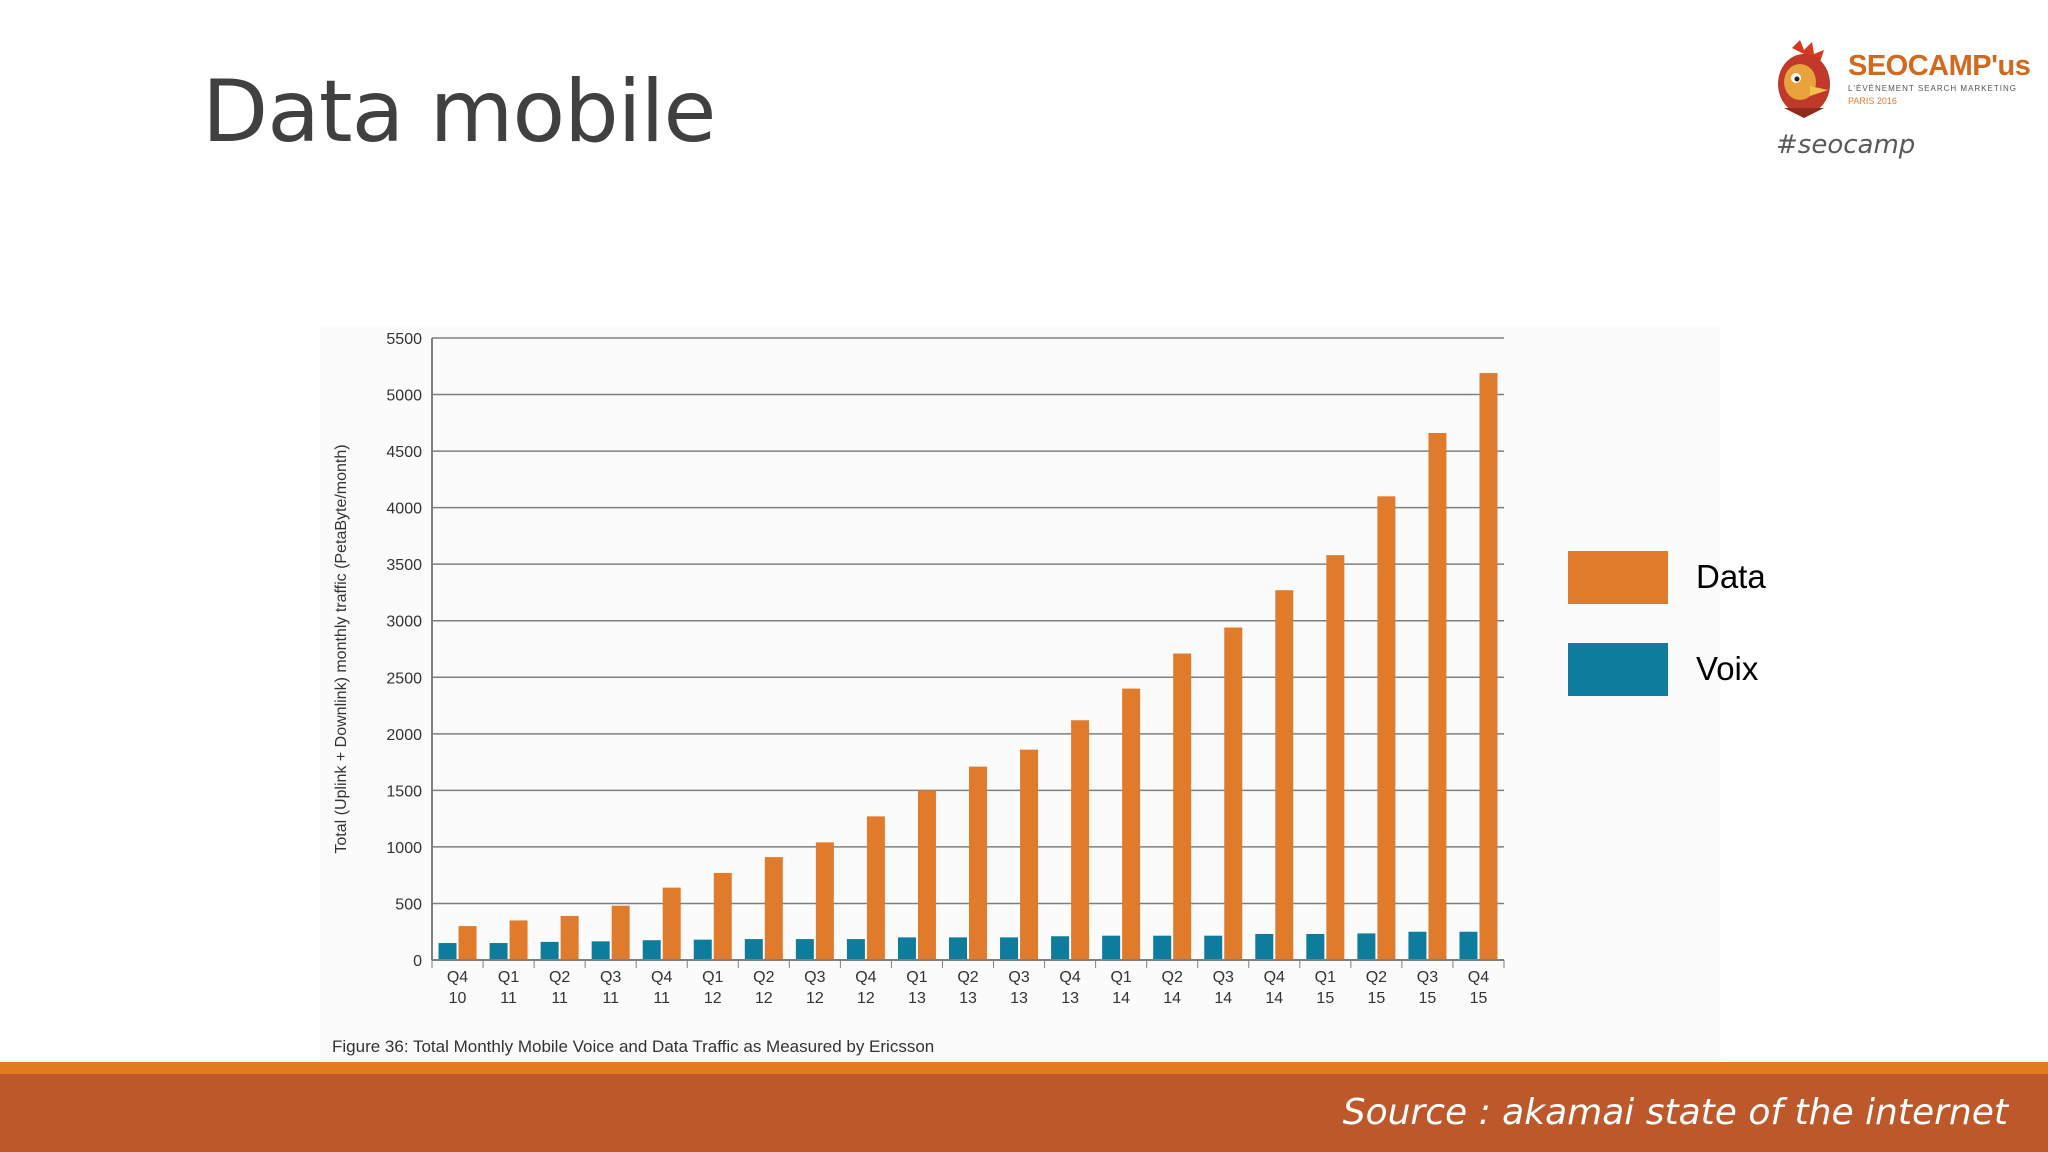 This screenshot has height=1152, width=2048. What do you see at coordinates (417, 961) in the screenshot?
I see `y-tick-label: 0` at bounding box center [417, 961].